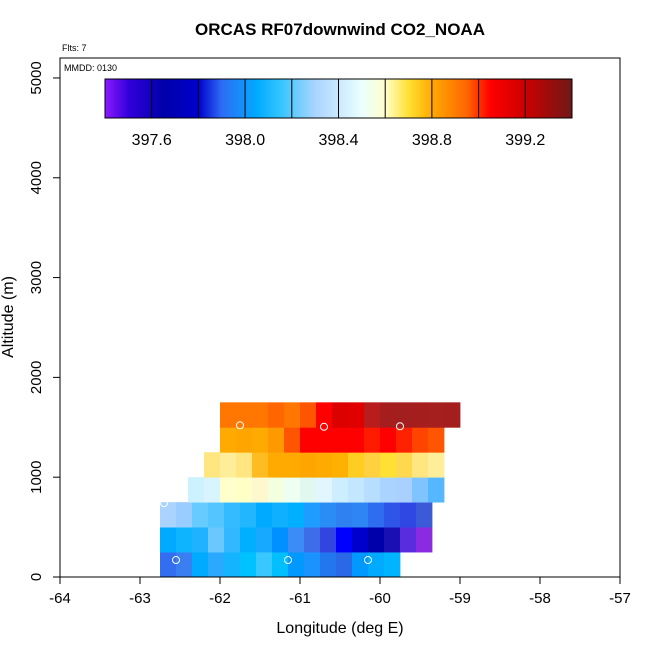 This screenshot has height=650, width=650. I want to click on y-tick-label: 4000, so click(36, 177).